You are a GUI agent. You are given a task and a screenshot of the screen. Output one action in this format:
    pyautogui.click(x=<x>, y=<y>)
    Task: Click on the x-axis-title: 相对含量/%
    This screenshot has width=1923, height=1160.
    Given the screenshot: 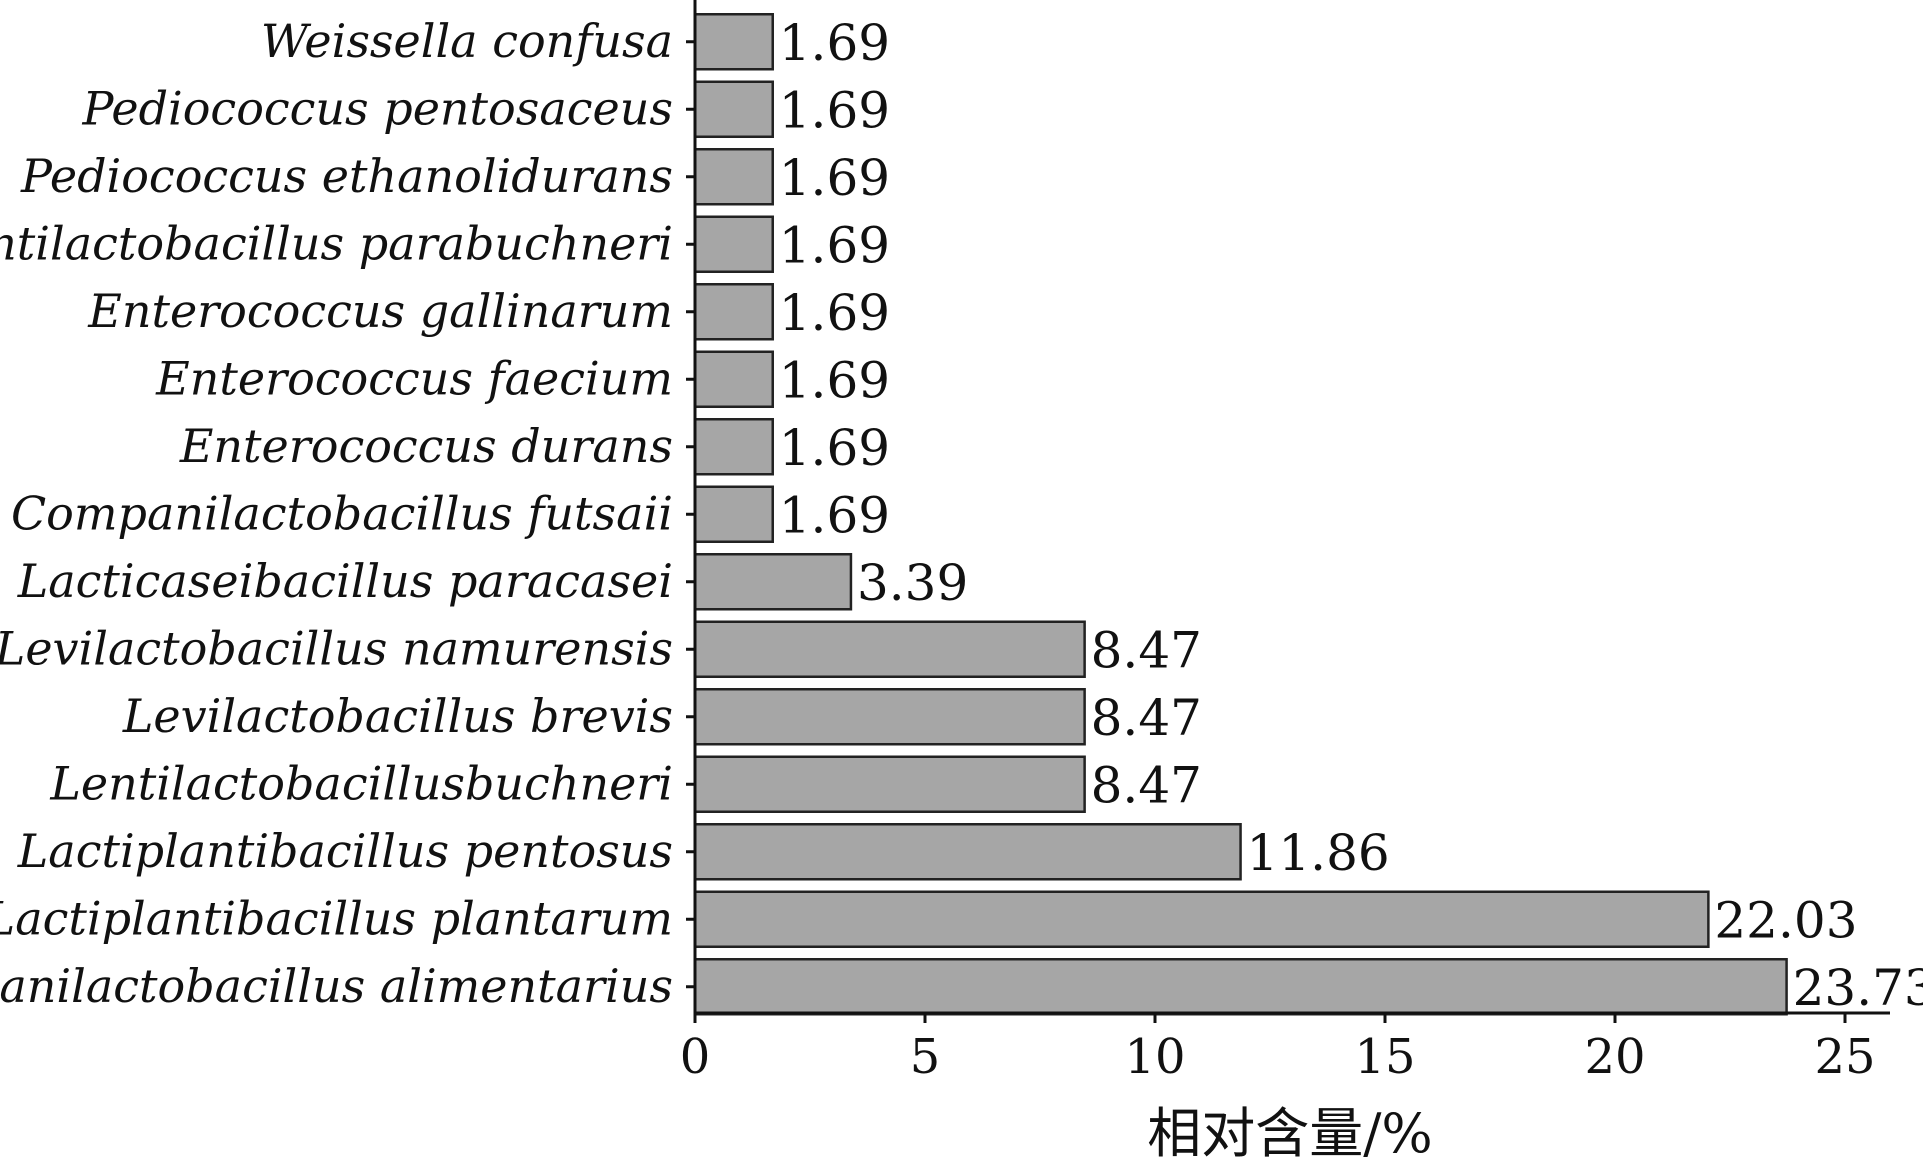 What is the action you would take?
    pyautogui.click(x=1290, y=1131)
    